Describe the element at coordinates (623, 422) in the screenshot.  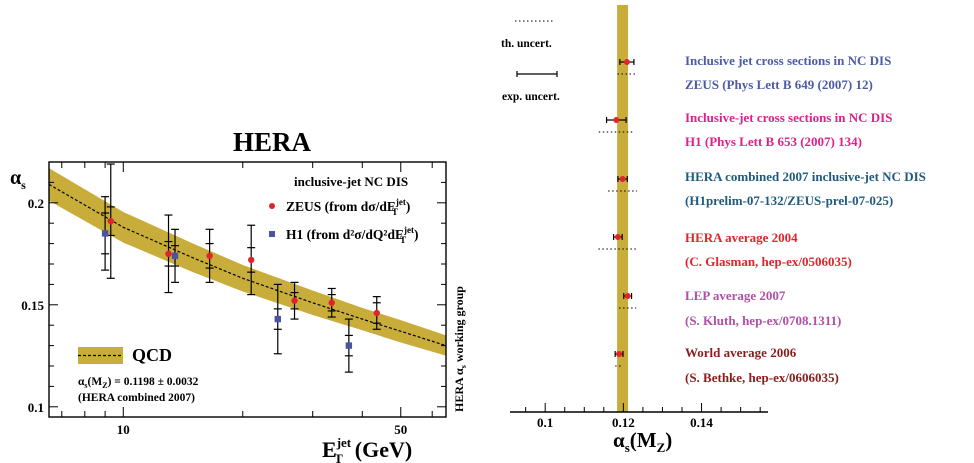
I see `right-x-tick-label: 0.12` at that location.